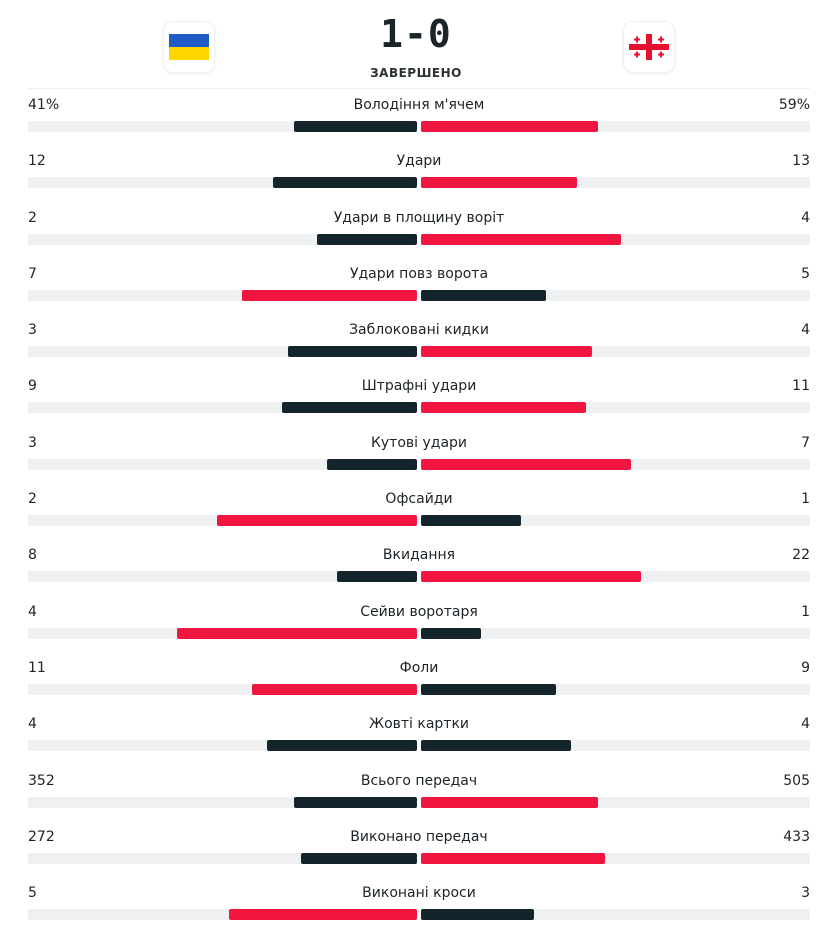 The width and height of the screenshot is (832, 938). Describe the element at coordinates (419, 629) in the screenshot. I see `stat-row: 4 Сейви воротаря 1` at that location.